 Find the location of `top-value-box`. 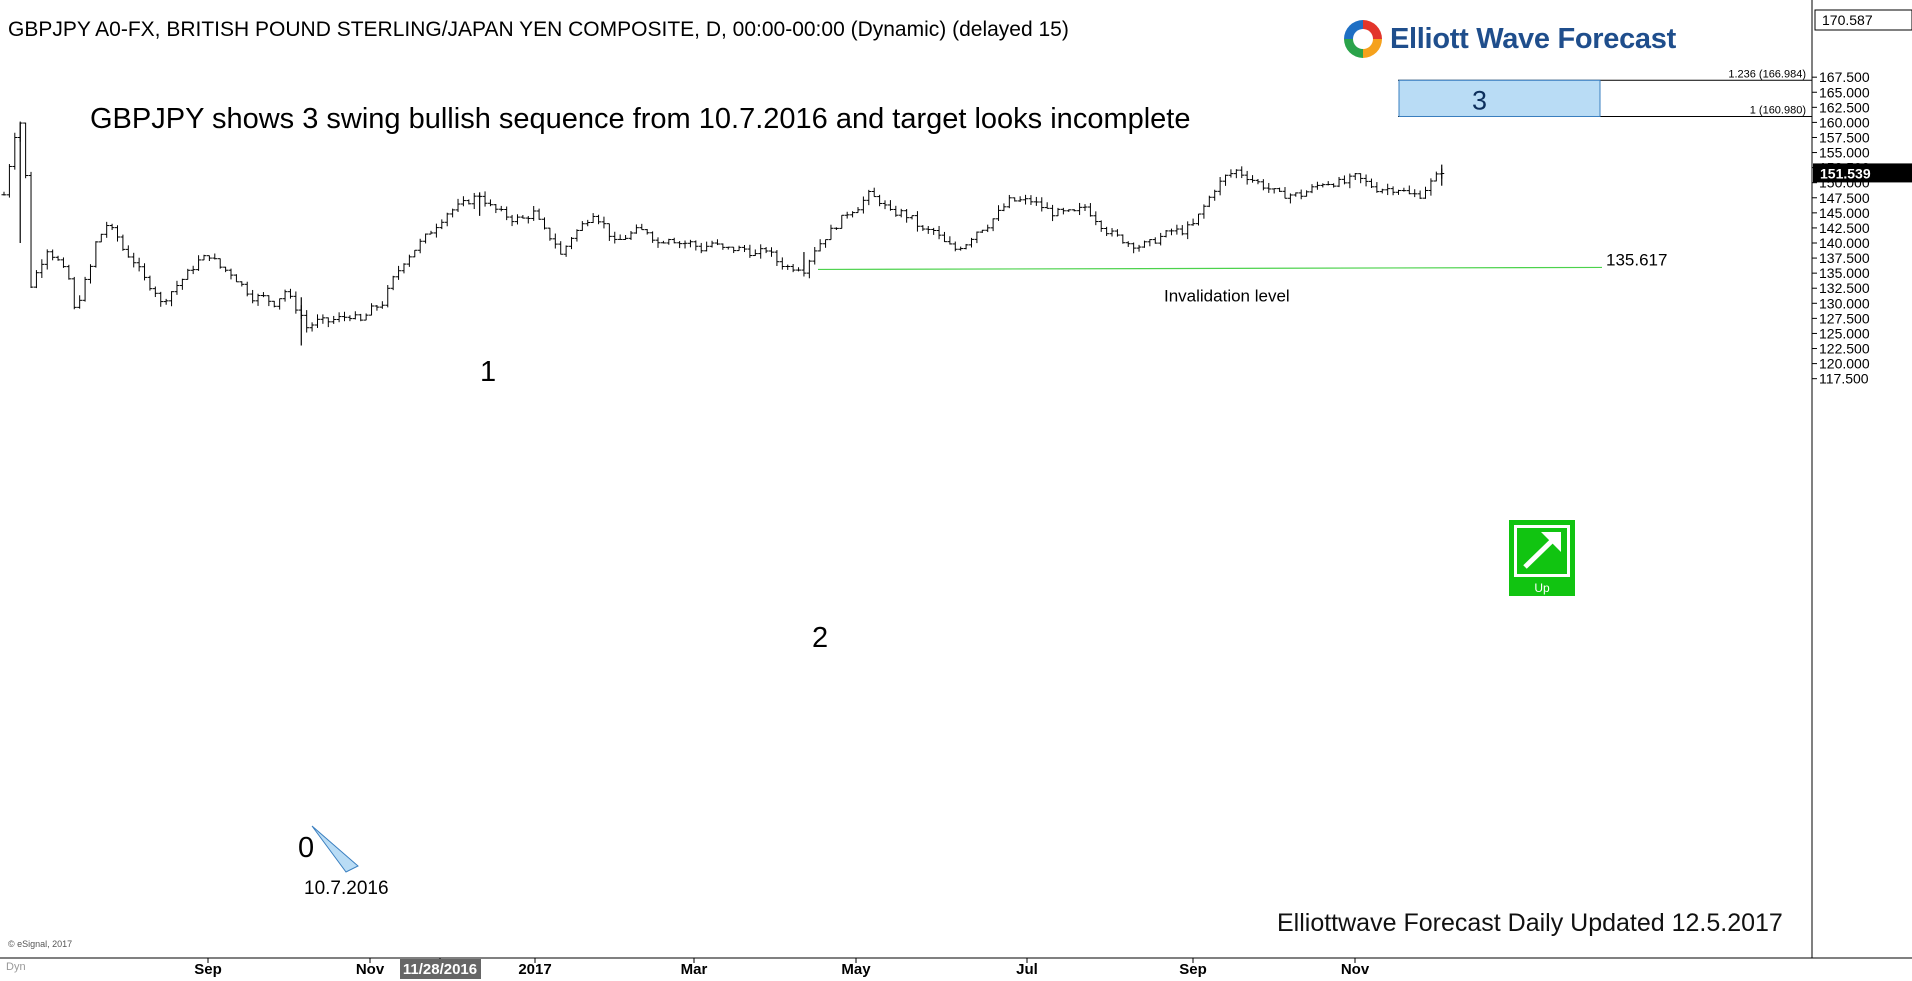

top-value-box is located at coordinates (1863, 20).